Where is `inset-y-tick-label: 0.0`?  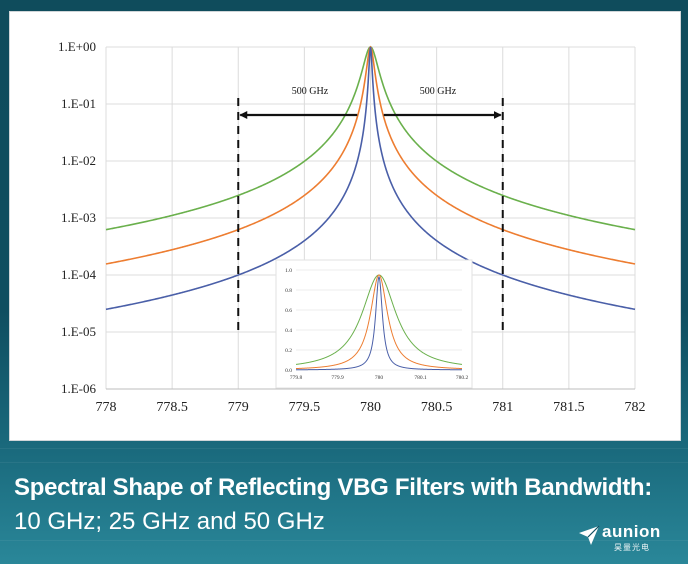 inset-y-tick-label: 0.0 is located at coordinates (288, 371).